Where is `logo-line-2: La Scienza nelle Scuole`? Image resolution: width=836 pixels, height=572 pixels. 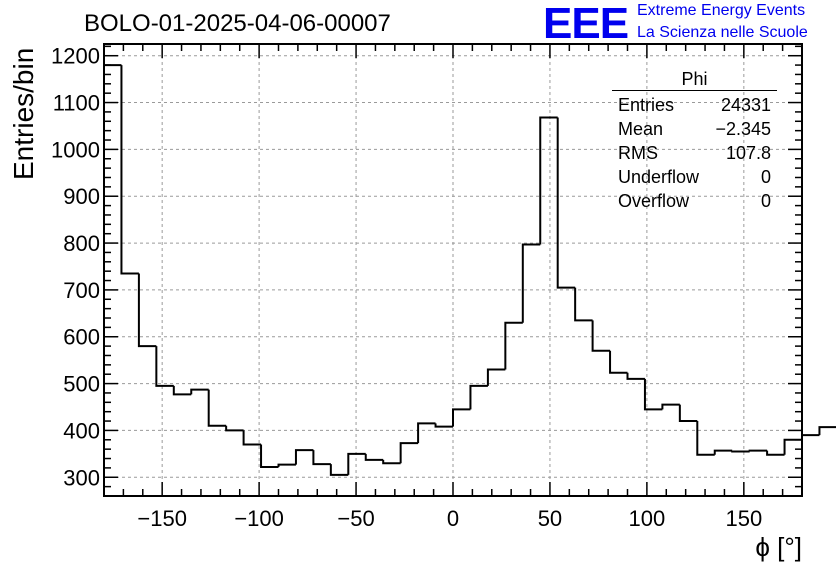
logo-line-2: La Scienza nelle Scuole is located at coordinates (722, 32).